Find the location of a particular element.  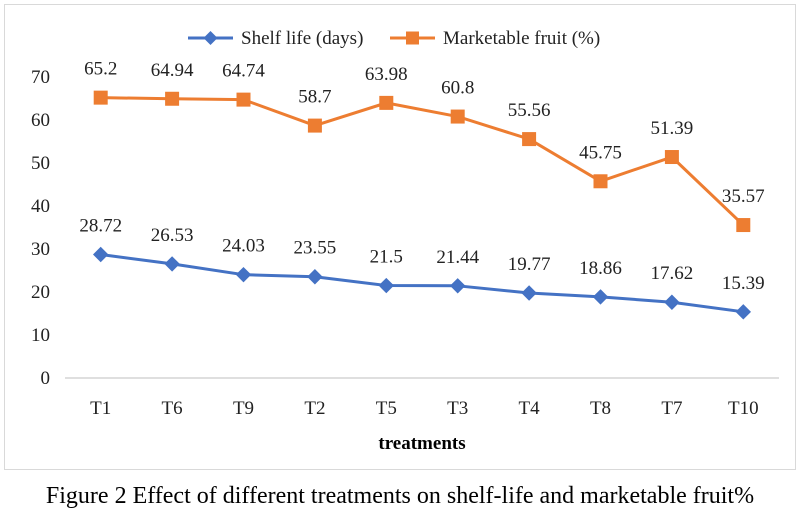

y-tick-label: 30 is located at coordinates (40, 249).